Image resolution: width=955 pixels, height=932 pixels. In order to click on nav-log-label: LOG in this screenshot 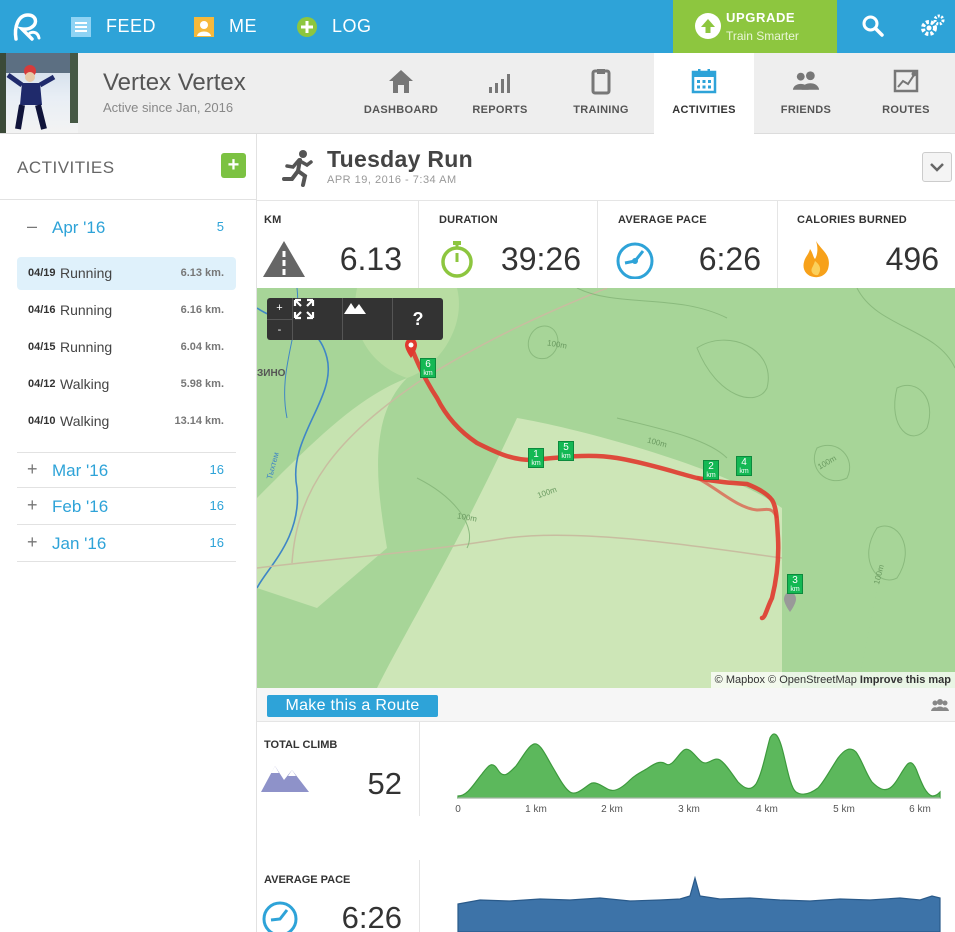, I will do `click(352, 26)`.